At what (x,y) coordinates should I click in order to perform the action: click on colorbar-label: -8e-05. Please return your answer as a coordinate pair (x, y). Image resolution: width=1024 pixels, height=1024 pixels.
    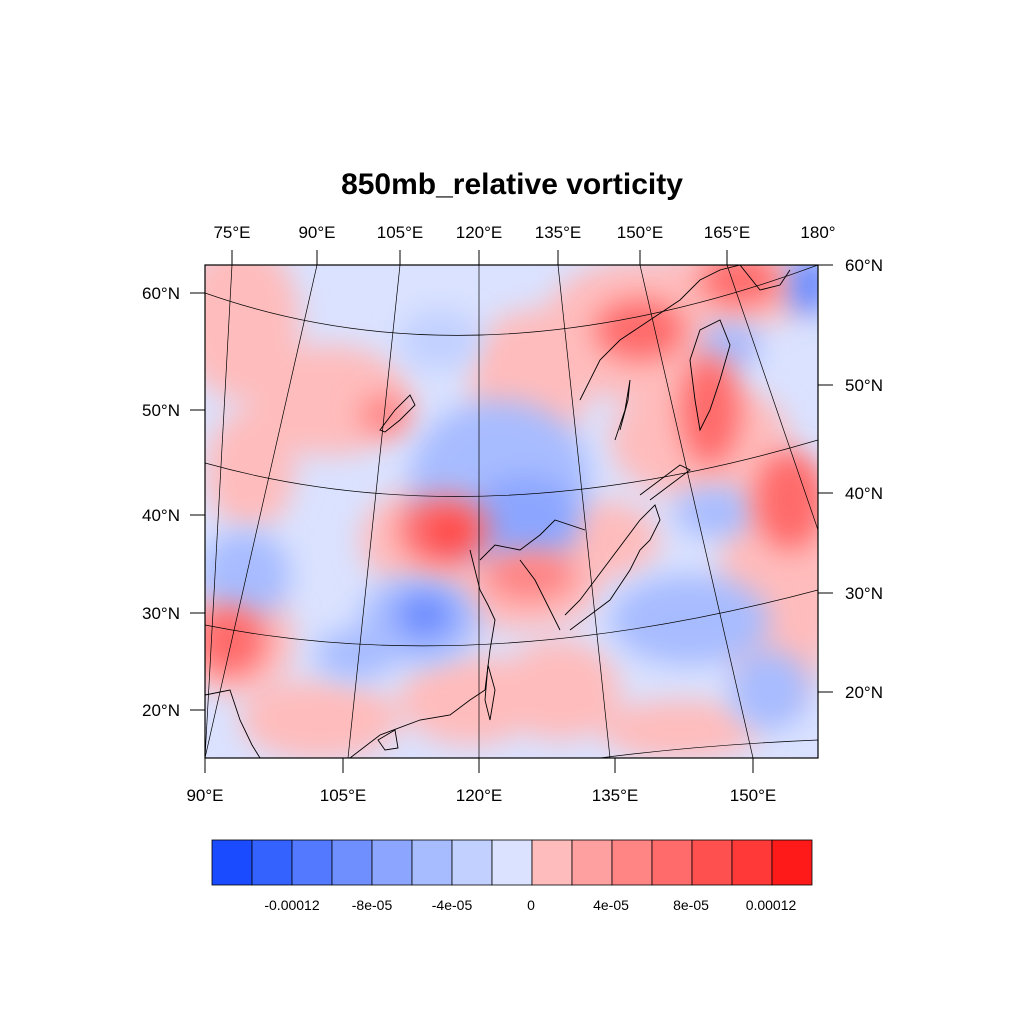
    Looking at the image, I should click on (372, 905).